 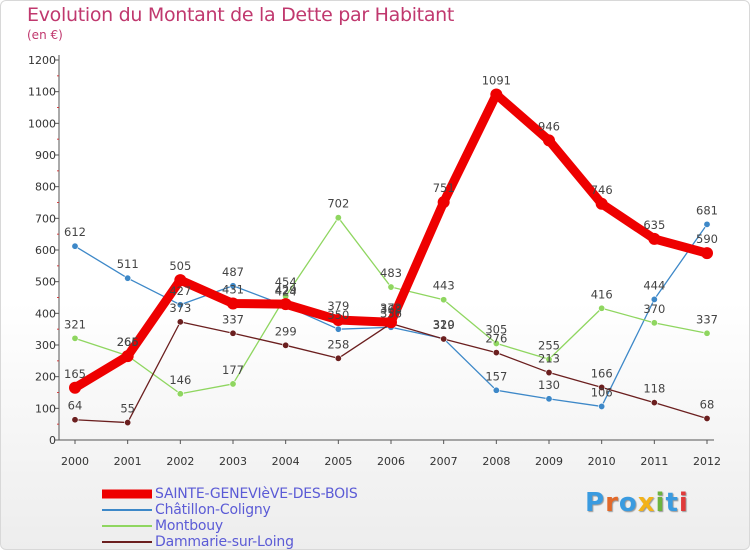 I want to click on x-tick-label: 2001, so click(x=128, y=461).